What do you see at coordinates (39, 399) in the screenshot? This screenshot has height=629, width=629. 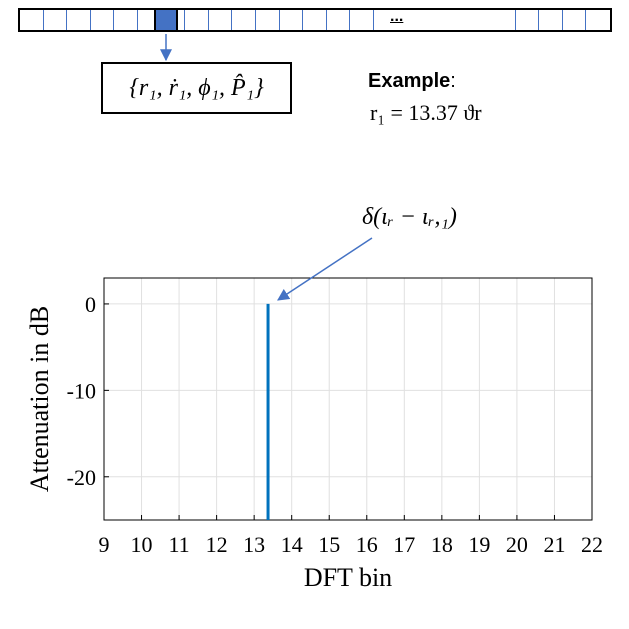 I see `y-axis-label: Attenuation in dB` at bounding box center [39, 399].